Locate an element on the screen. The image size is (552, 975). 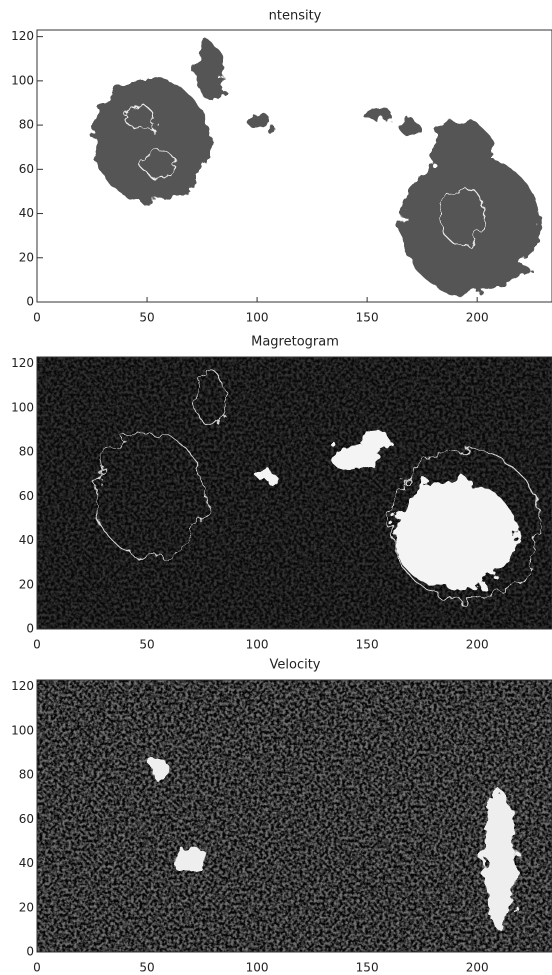
panel-title: ntensity is located at coordinates (295, 16).